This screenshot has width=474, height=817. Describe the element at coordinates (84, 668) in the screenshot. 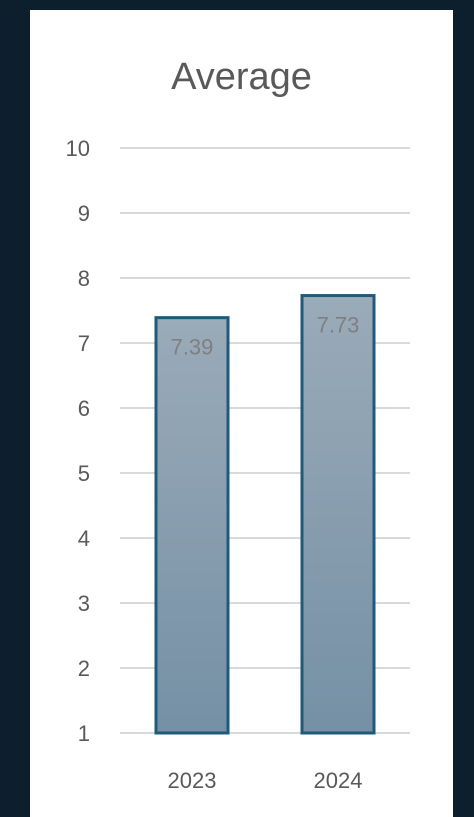

I see `y-tick-label: 2` at that location.